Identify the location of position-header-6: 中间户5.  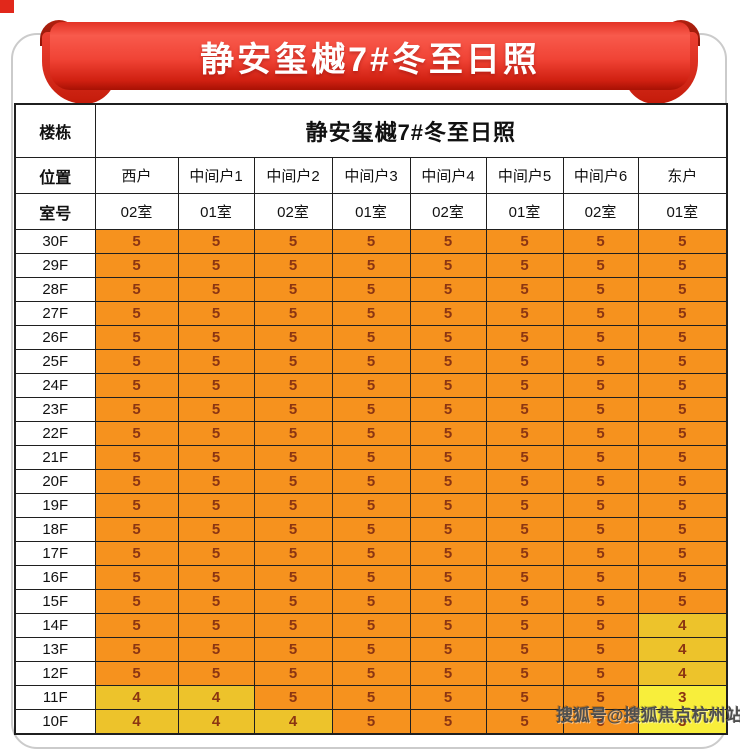
(524, 175).